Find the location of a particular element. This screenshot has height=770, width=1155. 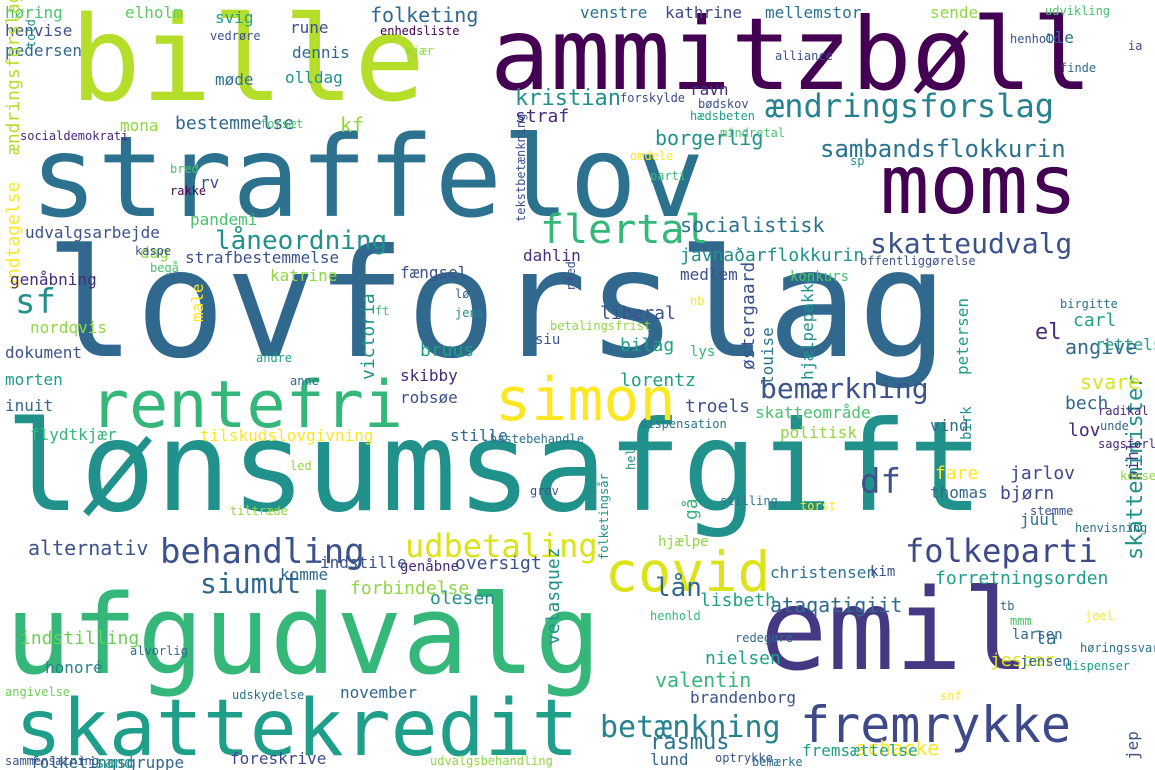

cloud-word-stille: stille is located at coordinates (479, 435).